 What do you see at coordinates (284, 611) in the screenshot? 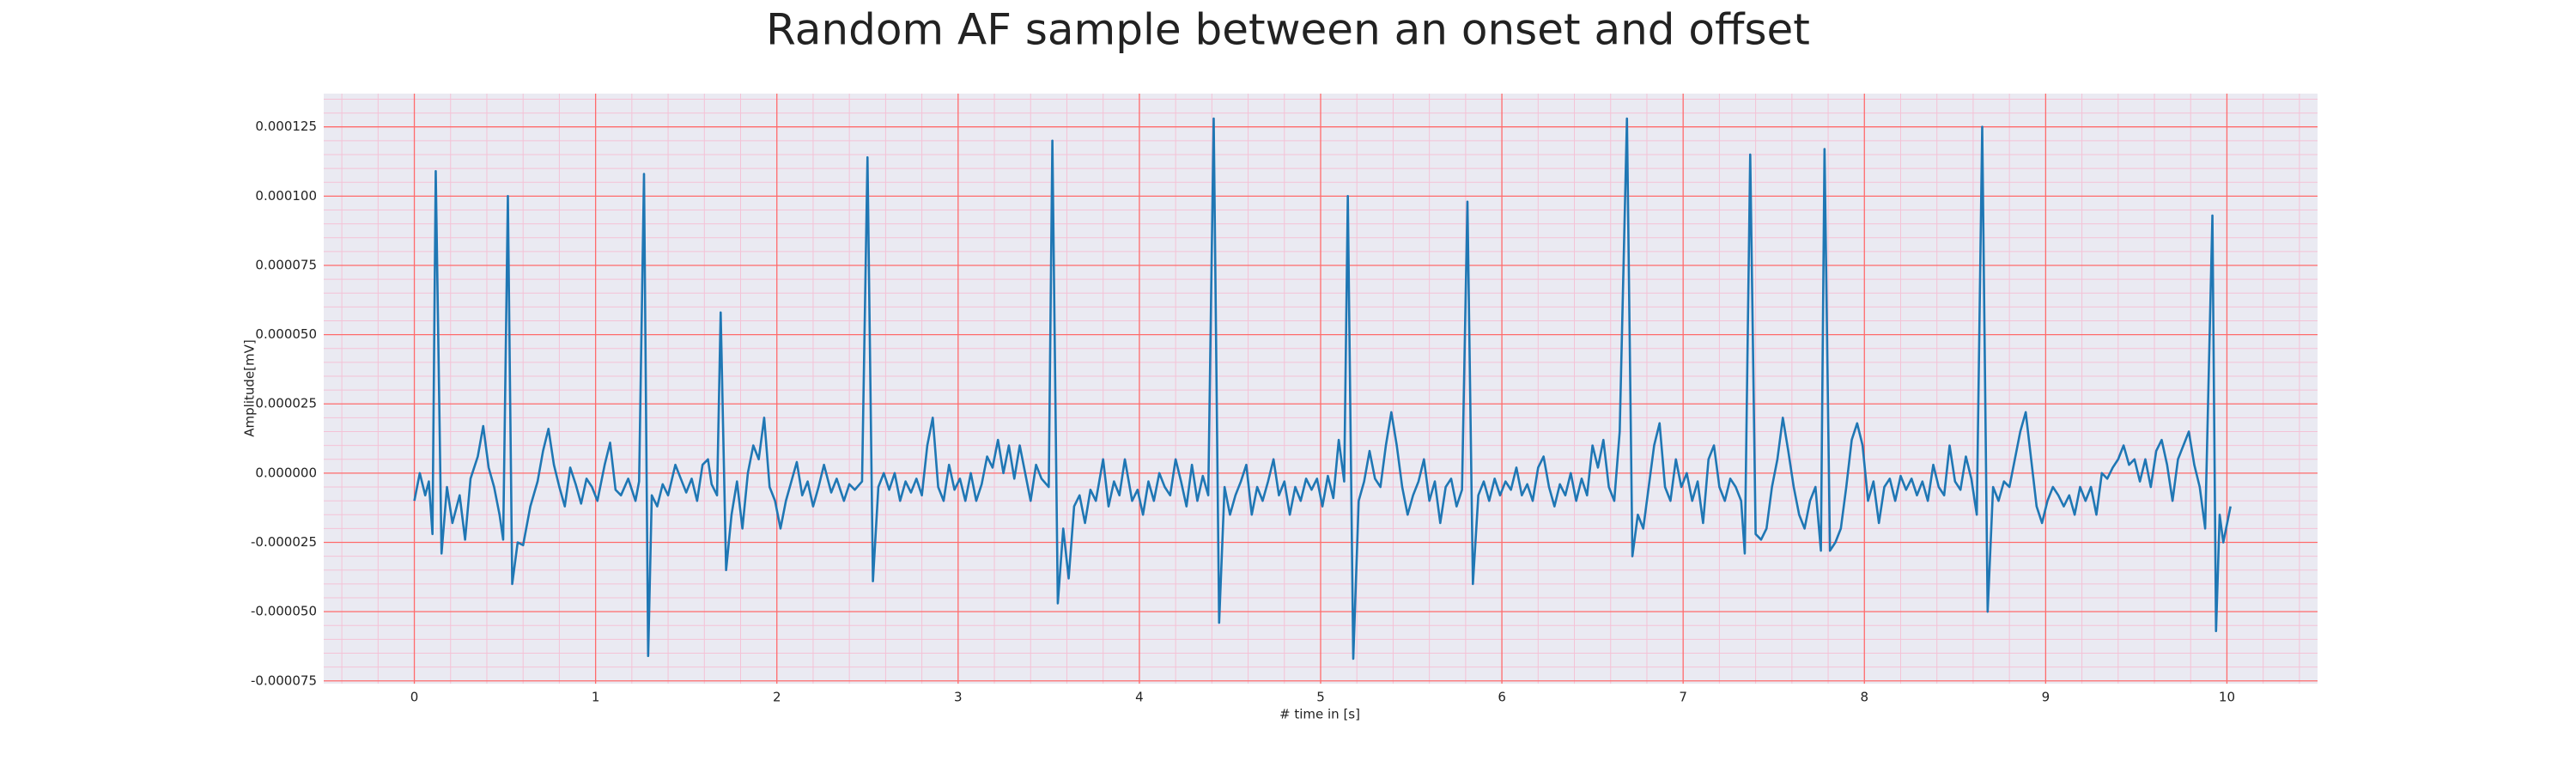
I see `y-tick-label: -0.000050` at bounding box center [284, 611].